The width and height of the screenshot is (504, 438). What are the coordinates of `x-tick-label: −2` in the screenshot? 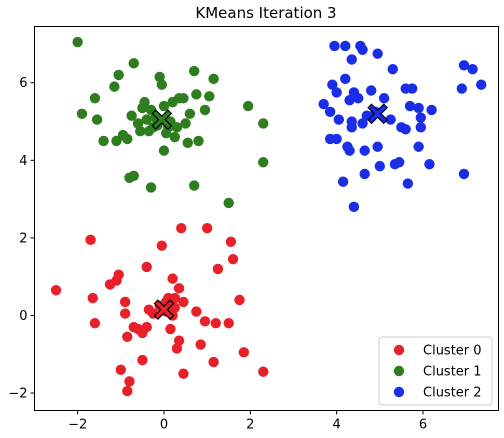 It's located at (77, 425).